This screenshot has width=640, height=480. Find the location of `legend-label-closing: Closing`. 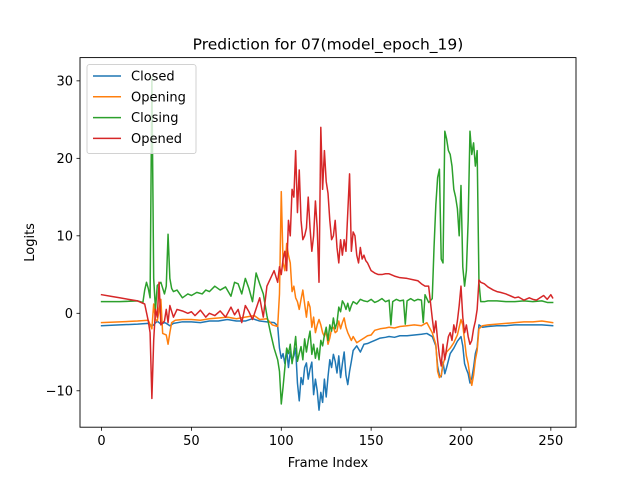

legend-label-closing: Closing is located at coordinates (155, 118).